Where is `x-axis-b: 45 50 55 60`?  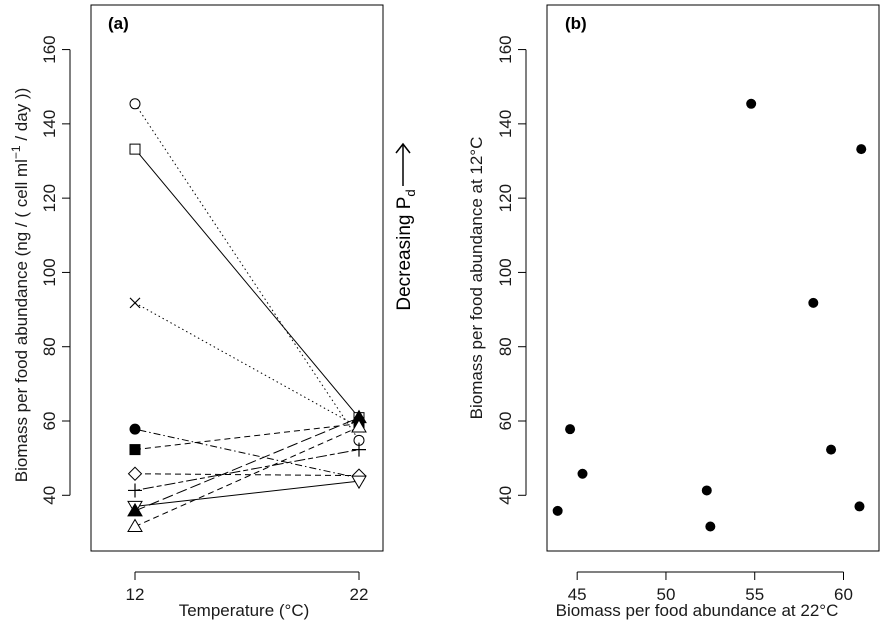 x-axis-b: 45 50 55 60 is located at coordinates (710, 587).